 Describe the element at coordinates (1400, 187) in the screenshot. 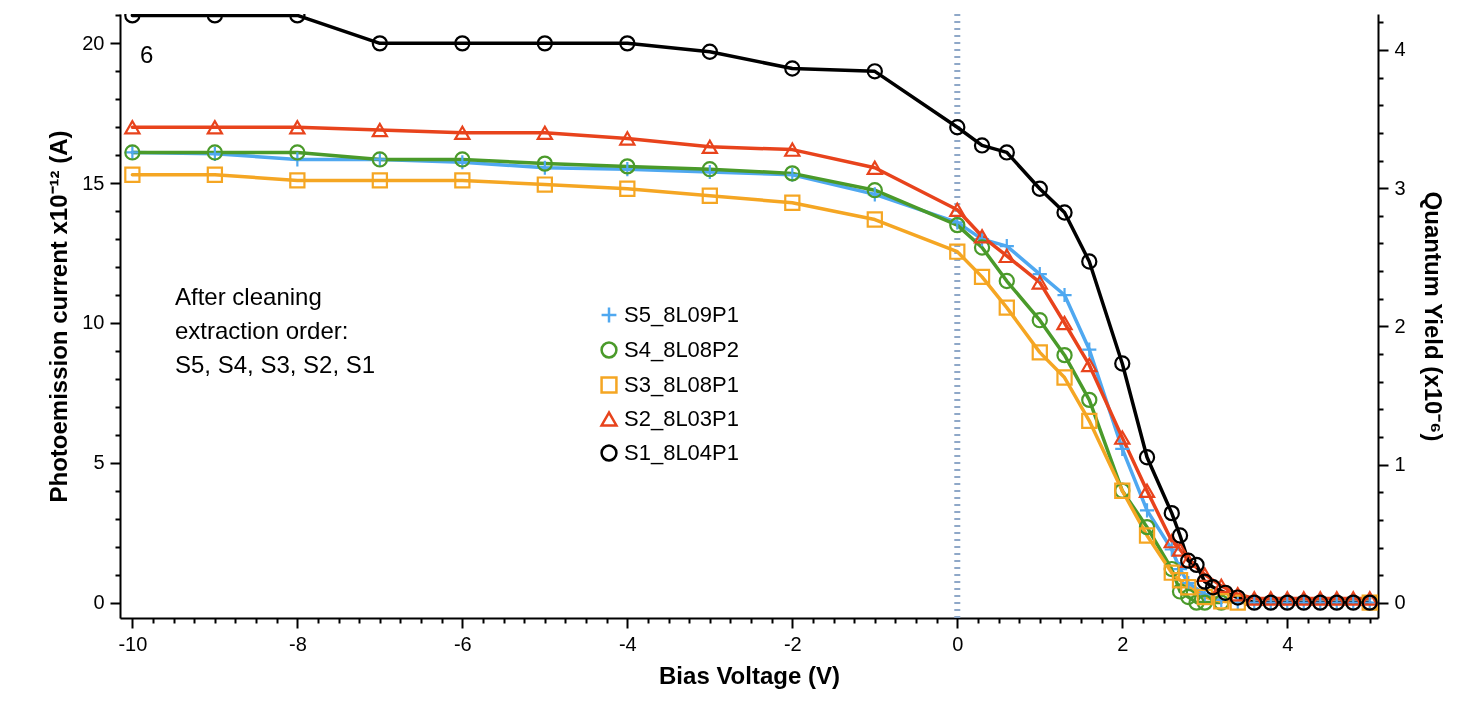

I see `y2-tick-label: 3` at that location.